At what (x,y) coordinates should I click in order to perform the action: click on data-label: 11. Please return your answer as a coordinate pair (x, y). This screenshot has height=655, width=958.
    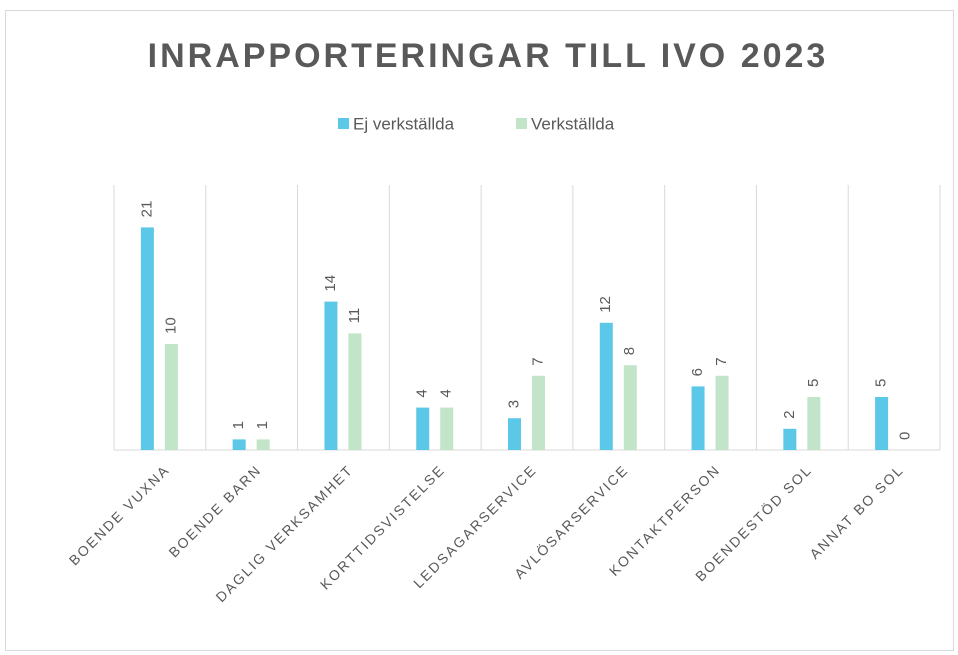
    Looking at the image, I should click on (354, 316).